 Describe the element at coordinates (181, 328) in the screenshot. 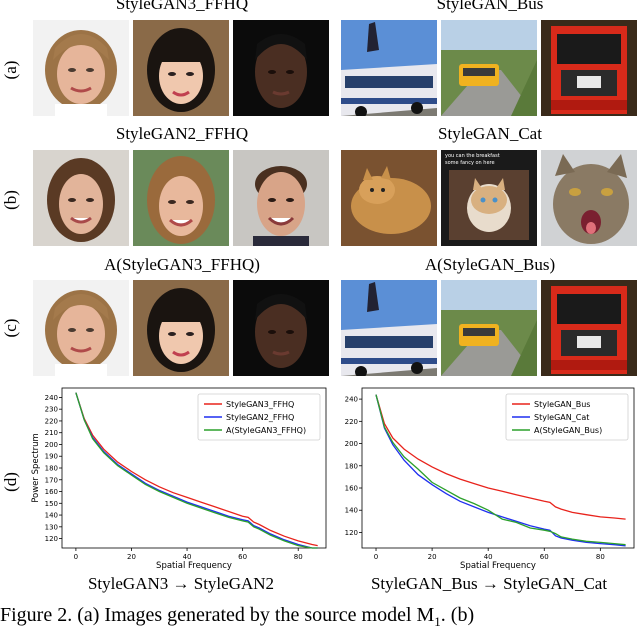

I see `face-asian-girl-adapted-image` at that location.